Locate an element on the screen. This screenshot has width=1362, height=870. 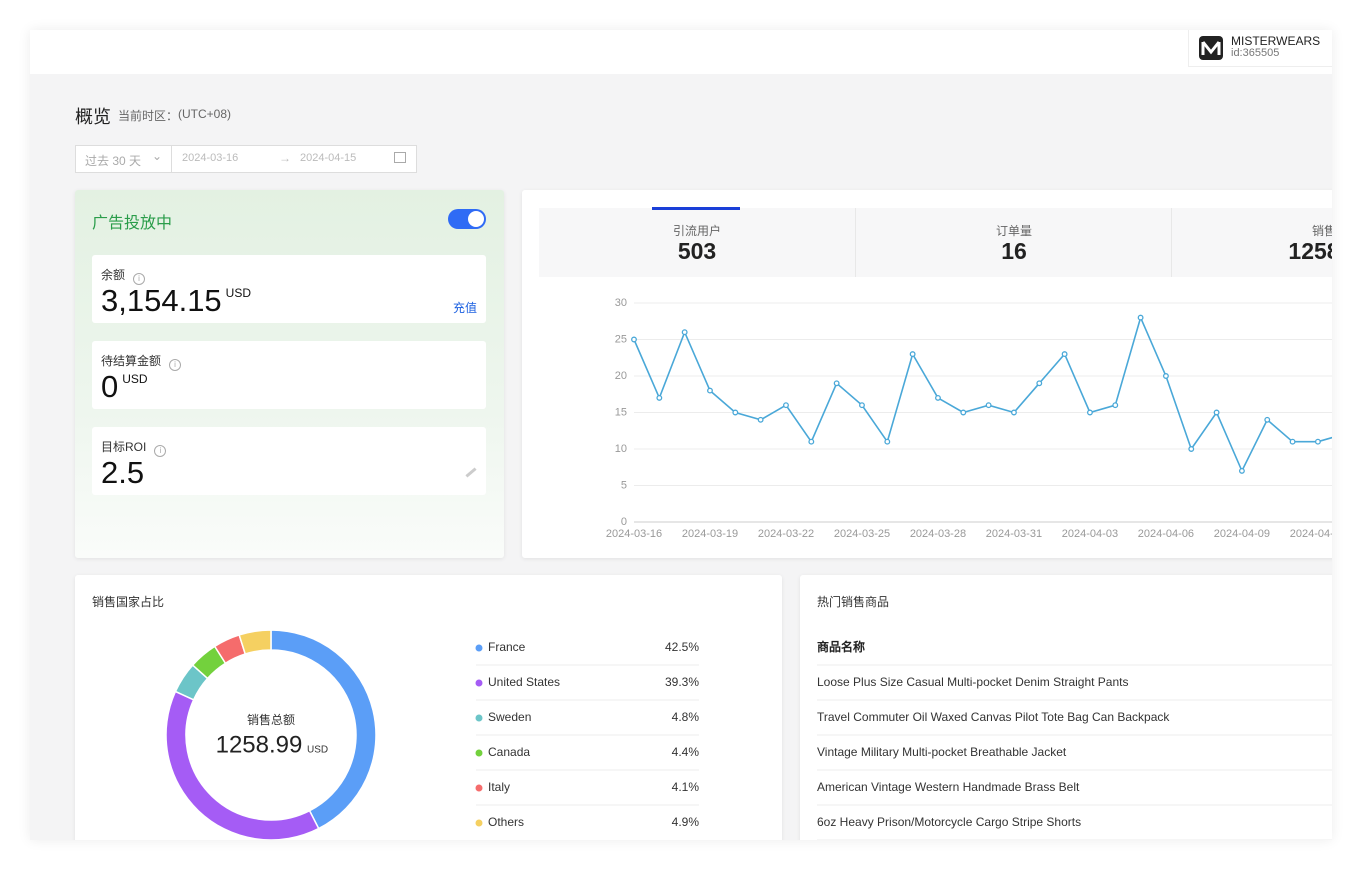
active-indicator is located at coordinates (696, 208).